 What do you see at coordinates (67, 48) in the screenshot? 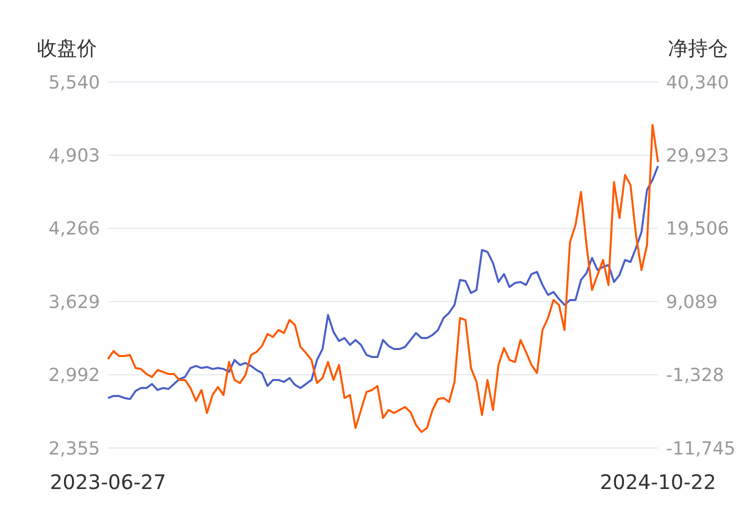
I see `y-axis-title: 收盘价` at bounding box center [67, 48].